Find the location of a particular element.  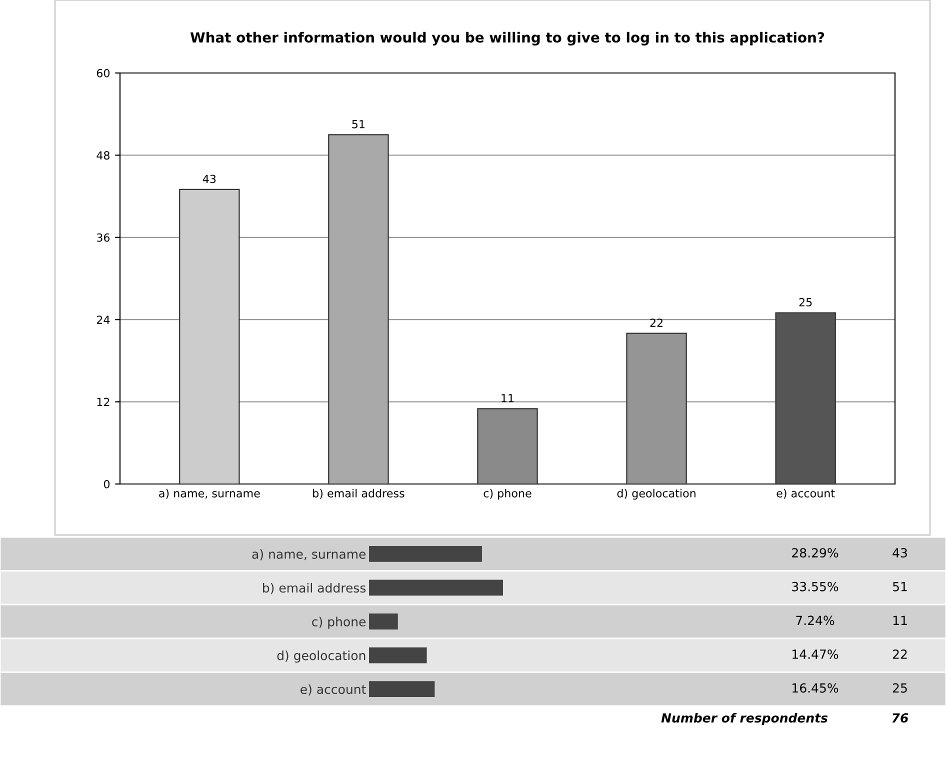

x-tick-label: c) phone is located at coordinates (508, 494).